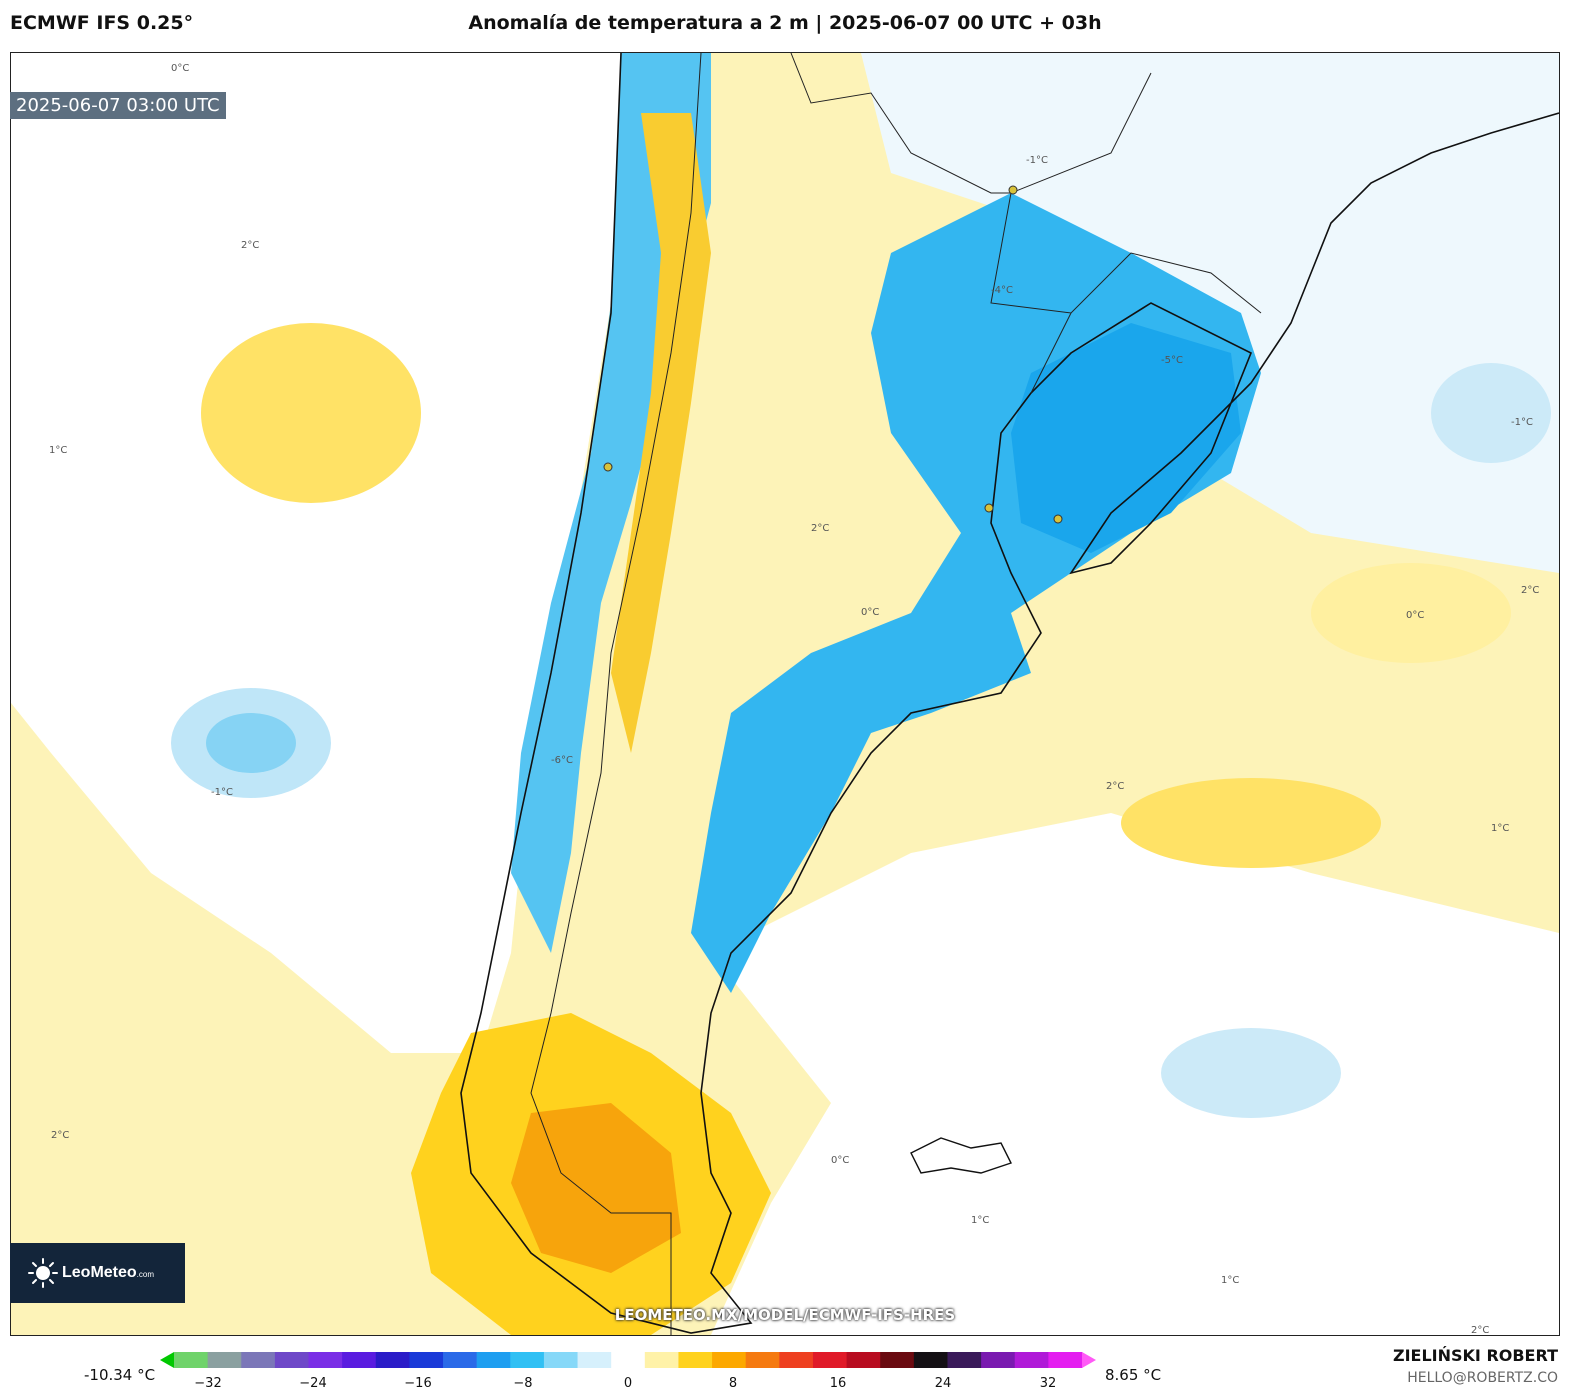 This screenshot has height=1395, width=1570. Describe the element at coordinates (785, 1315) in the screenshot. I see `source-url-watermark: LEOMETEO.MX/MODEL/ECMWF-IFS-HRES` at that location.